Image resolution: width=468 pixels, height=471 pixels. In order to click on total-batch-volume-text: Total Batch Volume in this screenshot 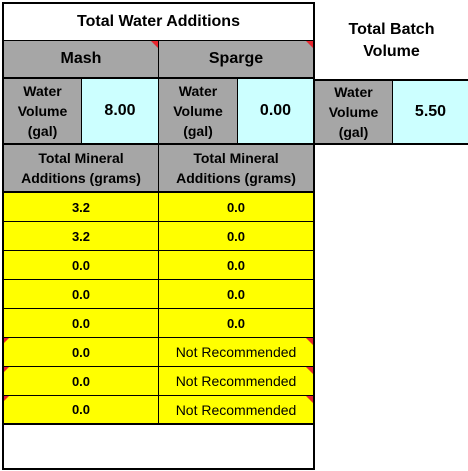, I will do `click(391, 40)`.